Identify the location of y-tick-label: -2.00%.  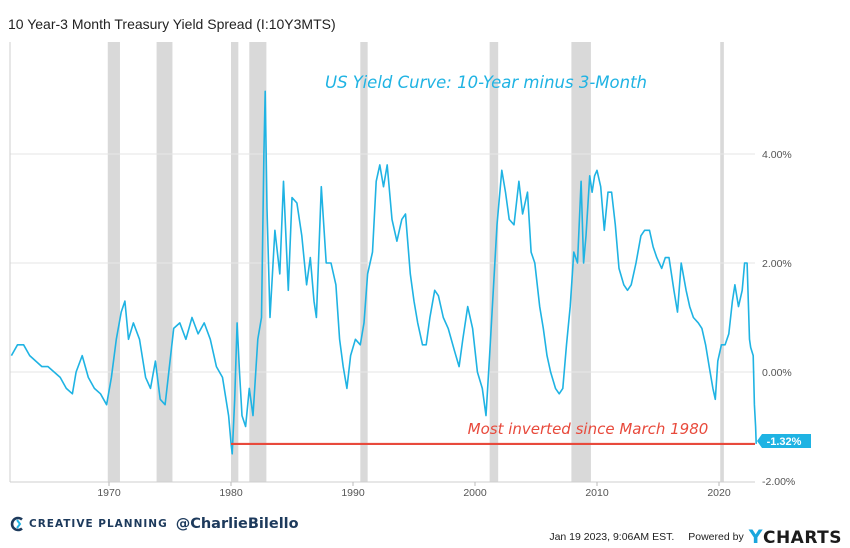
(778, 482).